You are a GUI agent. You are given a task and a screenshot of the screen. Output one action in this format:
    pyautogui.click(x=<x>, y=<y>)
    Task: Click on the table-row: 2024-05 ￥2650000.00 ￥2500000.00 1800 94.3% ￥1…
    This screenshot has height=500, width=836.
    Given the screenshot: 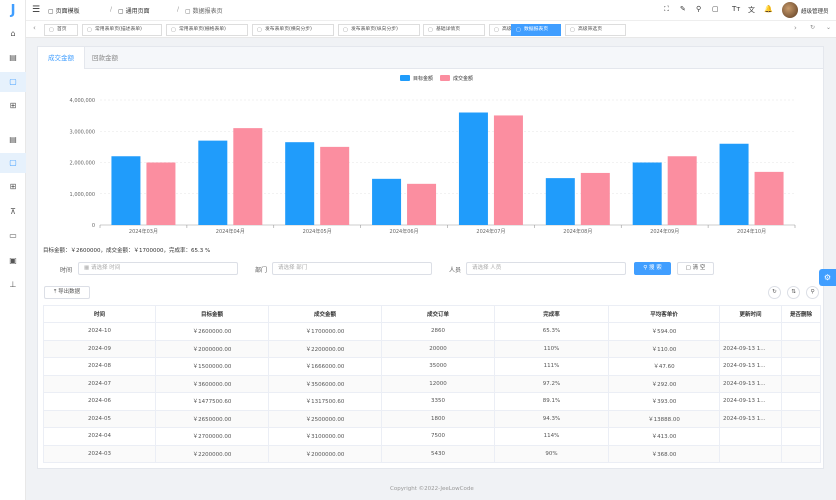 What is the action you would take?
    pyautogui.click(x=432, y=418)
    